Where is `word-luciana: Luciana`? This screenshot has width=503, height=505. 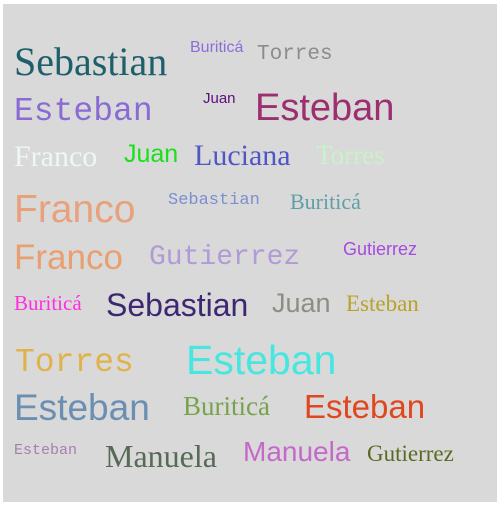 word-luciana: Luciana is located at coordinates (242, 155).